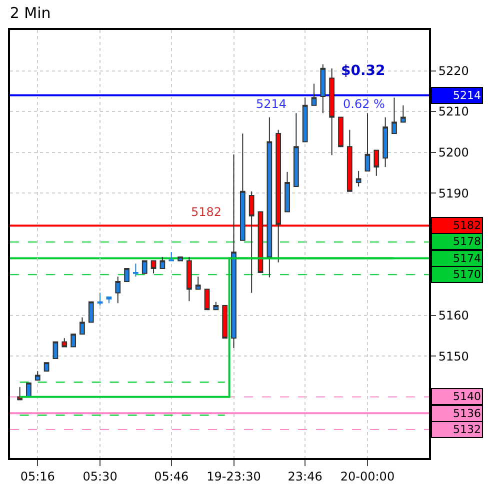  Describe the element at coordinates (453, 152) in the screenshot. I see `y-tick-label: 5200` at that location.